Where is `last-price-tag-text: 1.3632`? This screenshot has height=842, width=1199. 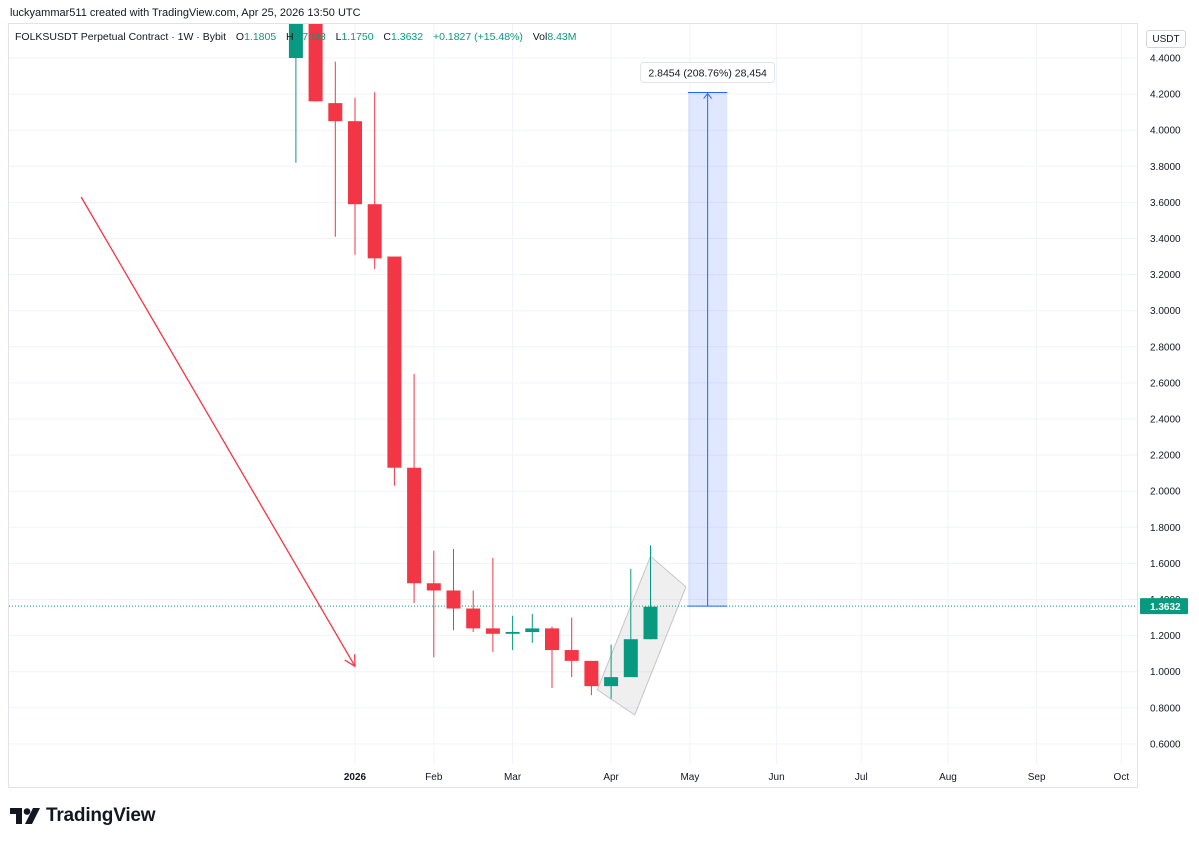 last-price-tag-text: 1.3632 is located at coordinates (1165, 607).